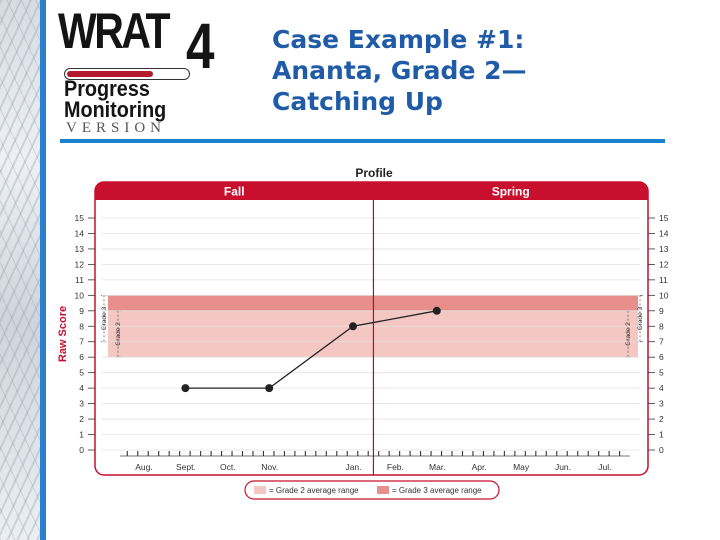 This screenshot has width=720, height=540. What do you see at coordinates (661, 404) in the screenshot?
I see `y-tick-label-right: 3` at bounding box center [661, 404].